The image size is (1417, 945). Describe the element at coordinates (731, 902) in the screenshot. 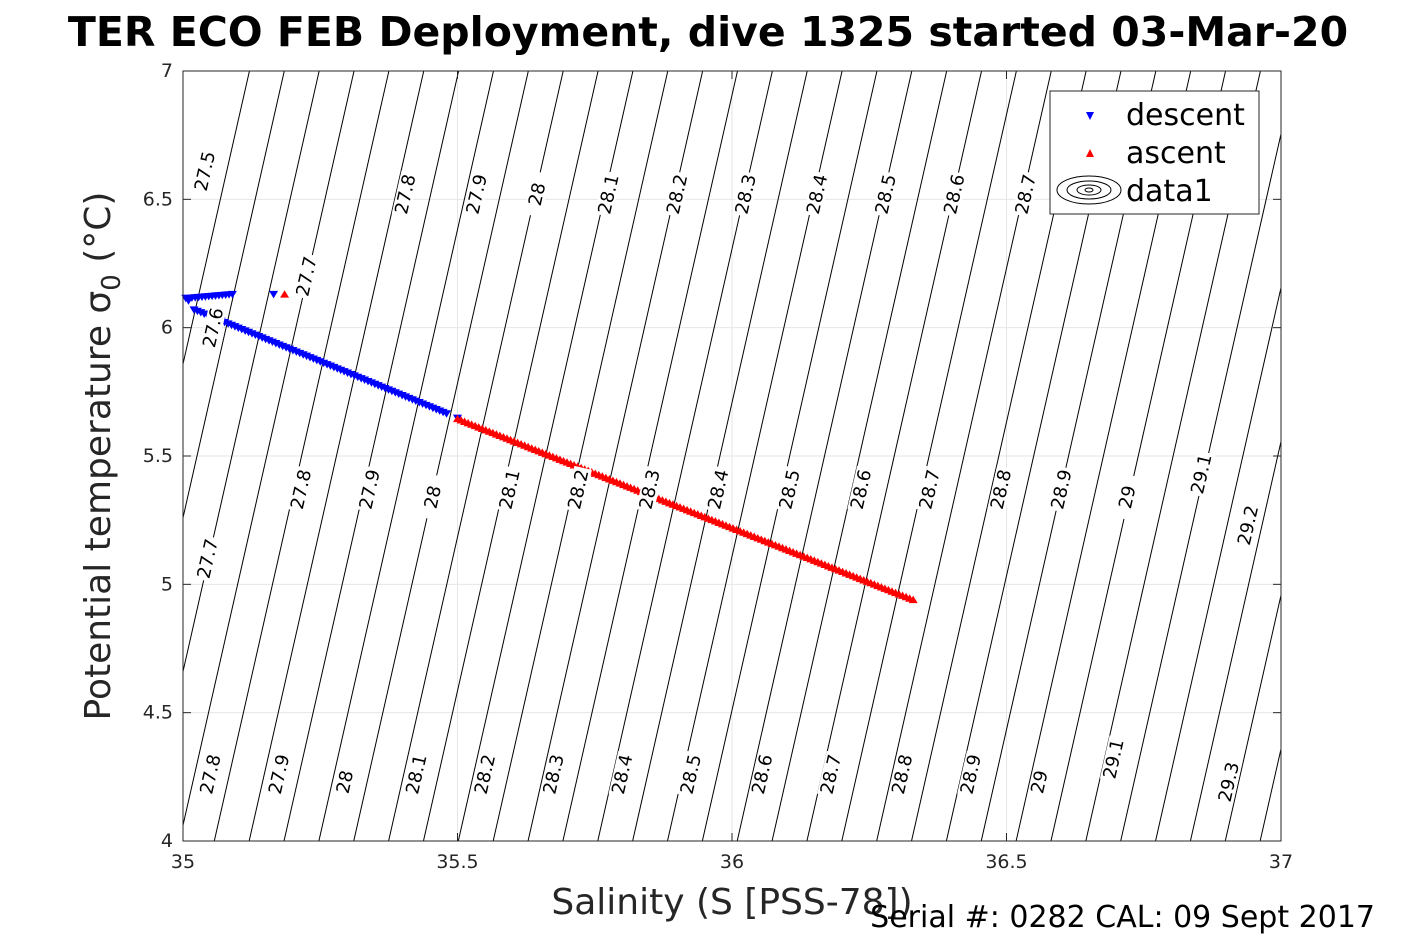

I see `x-axis-label: Salinity (S [PSS-78])` at that location.